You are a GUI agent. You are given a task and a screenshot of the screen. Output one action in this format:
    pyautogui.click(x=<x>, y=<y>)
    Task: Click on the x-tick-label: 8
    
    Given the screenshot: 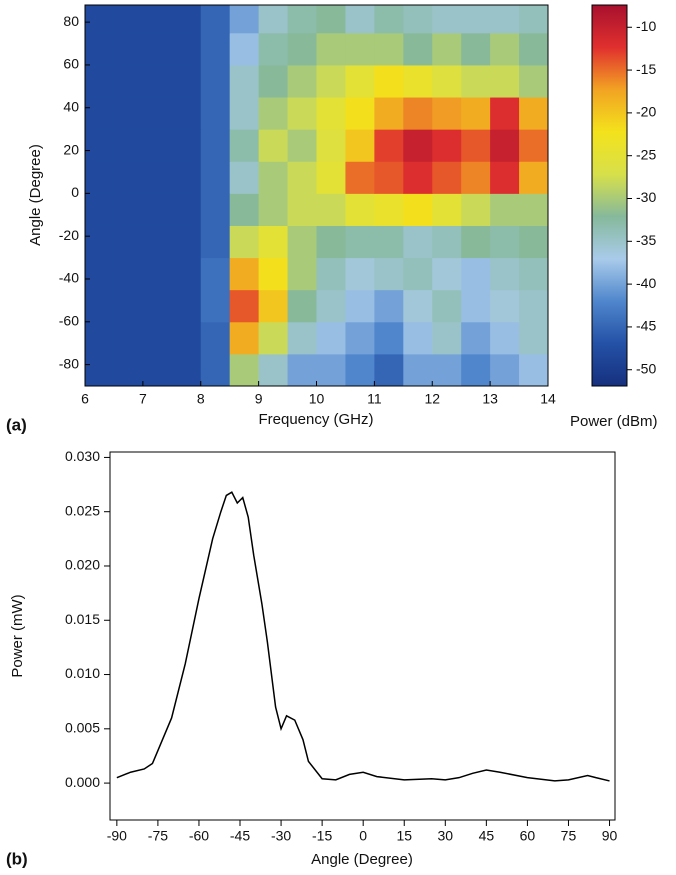 What is the action you would take?
    pyautogui.click(x=201, y=399)
    